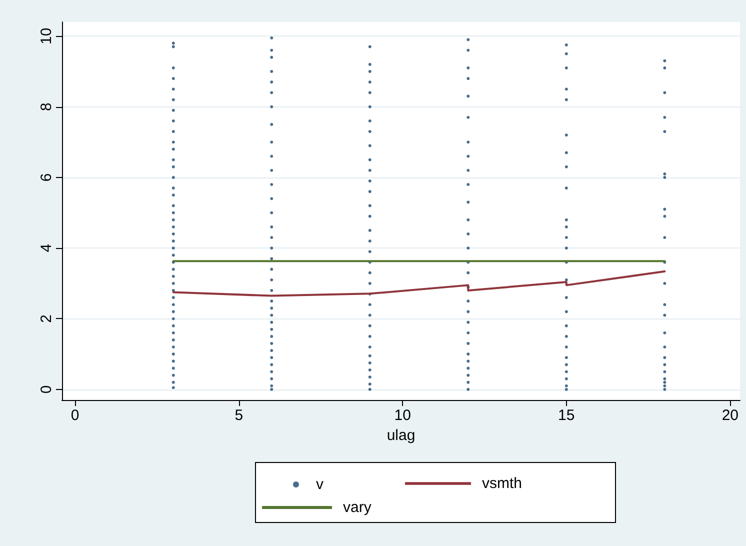  I want to click on legend-label: vsmth, so click(502, 483).